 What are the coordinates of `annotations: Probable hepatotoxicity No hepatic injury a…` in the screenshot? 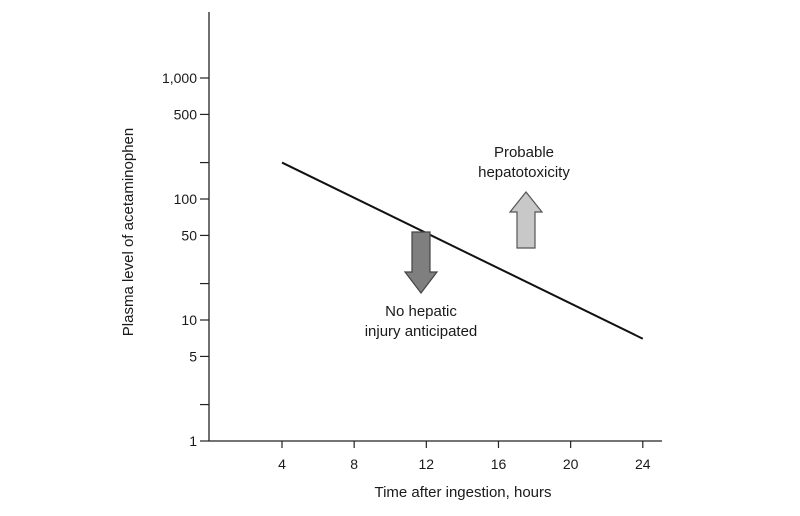 It's located at (468, 242).